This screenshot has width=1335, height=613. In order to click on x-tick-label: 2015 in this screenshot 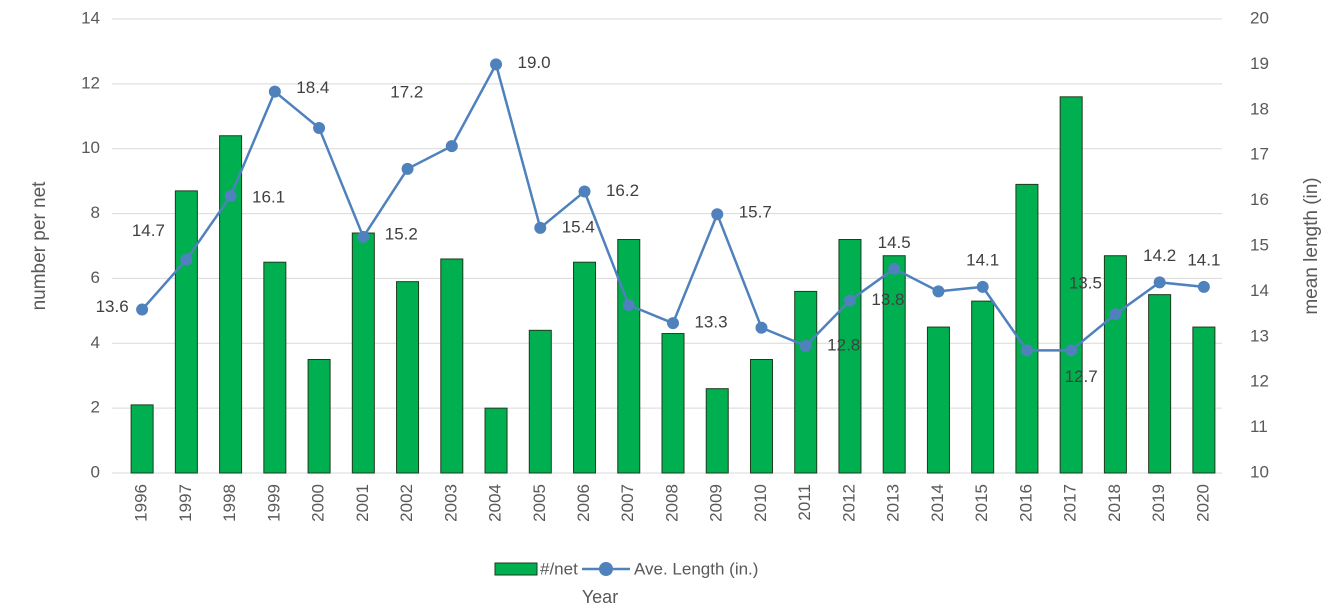, I will do `click(981, 503)`.